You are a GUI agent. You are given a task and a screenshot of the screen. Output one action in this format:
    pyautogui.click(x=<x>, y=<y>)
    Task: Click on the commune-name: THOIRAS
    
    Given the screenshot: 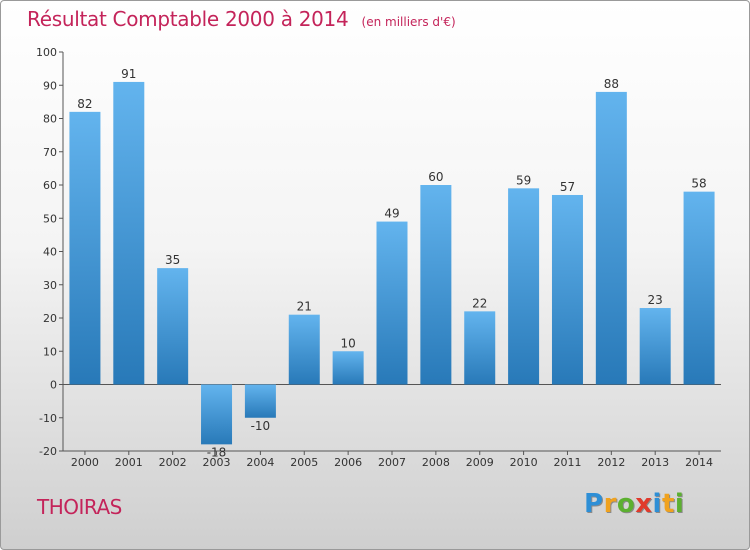 What is the action you would take?
    pyautogui.click(x=79, y=507)
    